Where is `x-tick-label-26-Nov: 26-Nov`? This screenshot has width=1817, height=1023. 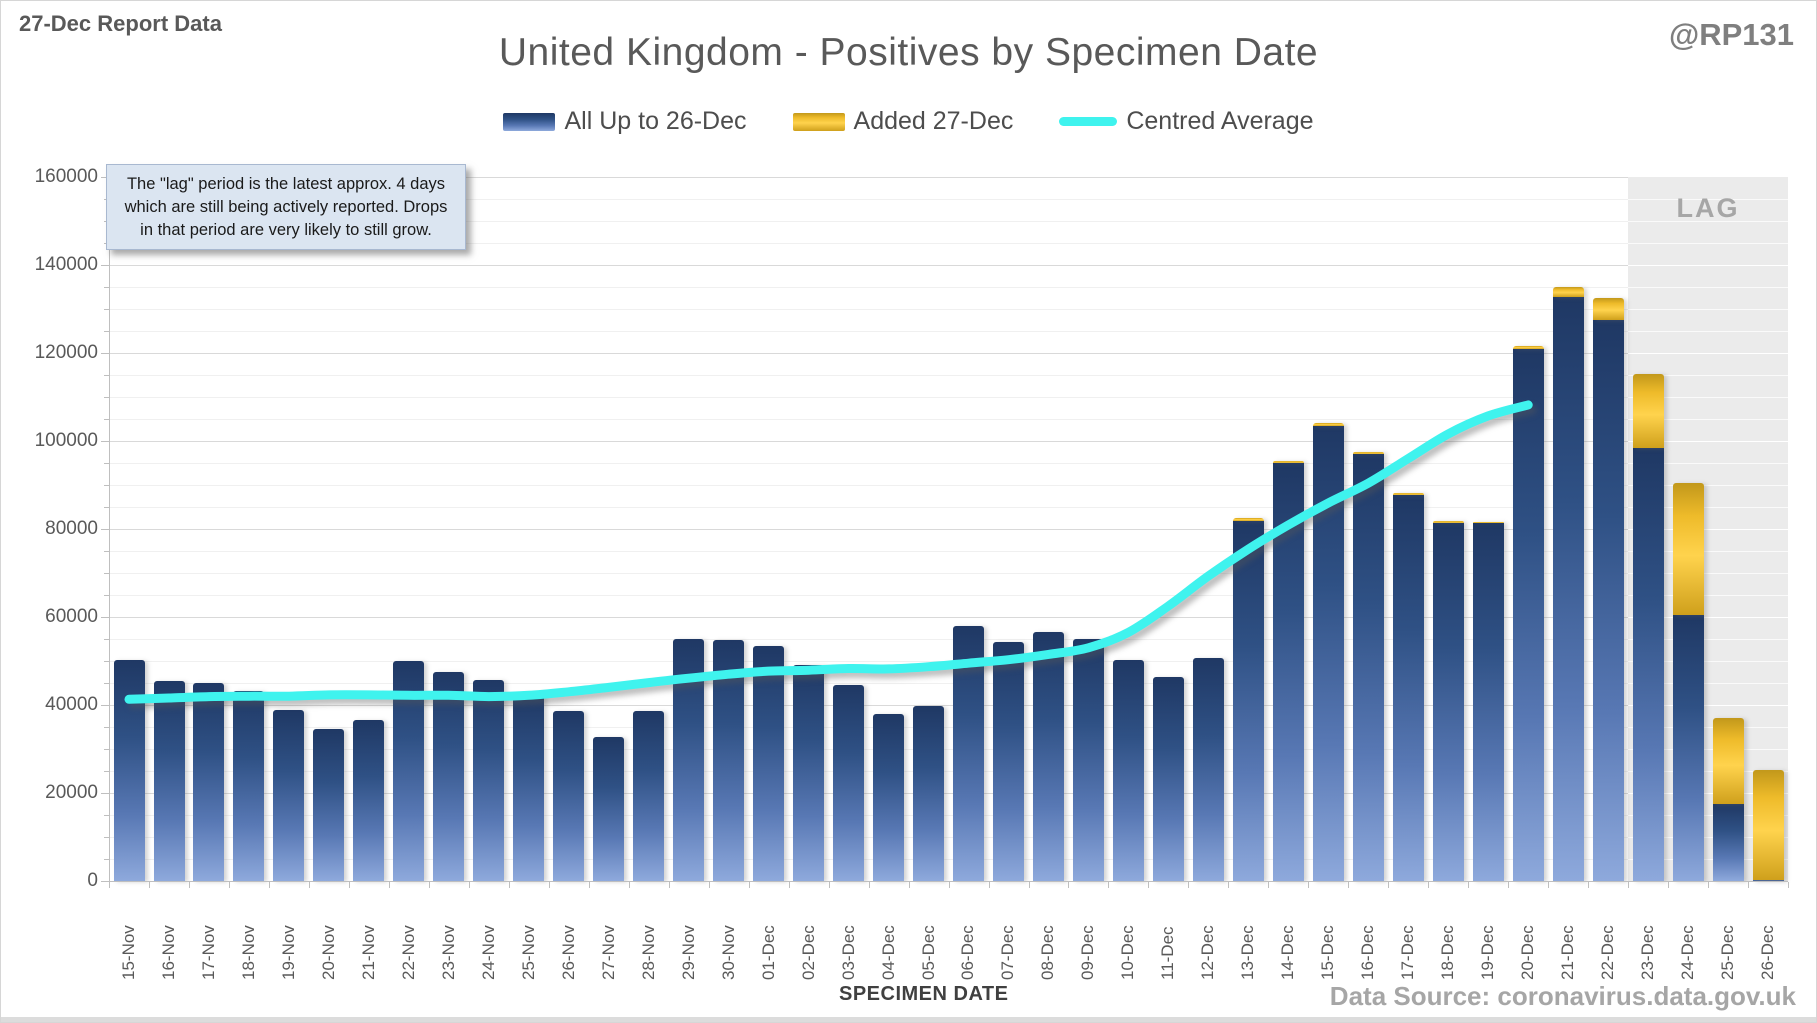
x-tick-label-26-Nov: 26-Nov is located at coordinates (568, 952).